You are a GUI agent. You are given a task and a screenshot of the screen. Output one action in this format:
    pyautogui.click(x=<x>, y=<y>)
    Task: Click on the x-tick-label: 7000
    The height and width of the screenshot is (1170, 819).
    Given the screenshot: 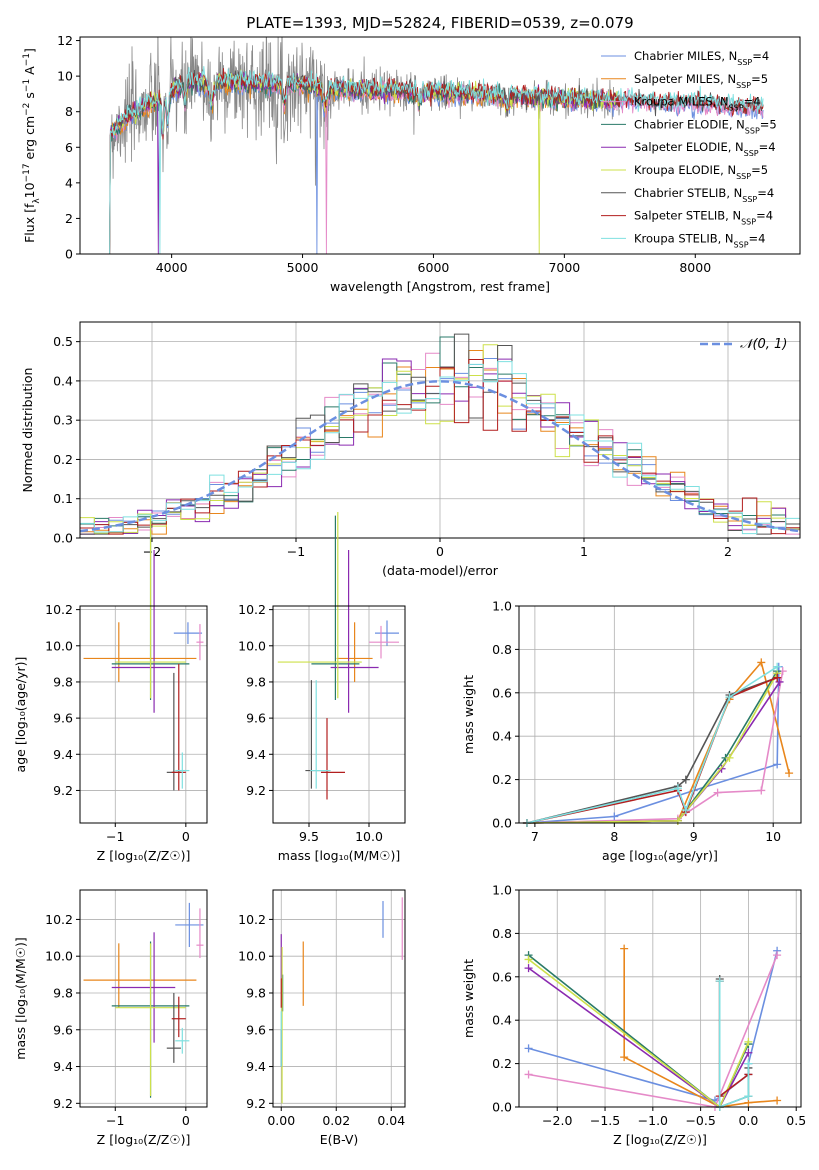 What is the action you would take?
    pyautogui.click(x=564, y=267)
    